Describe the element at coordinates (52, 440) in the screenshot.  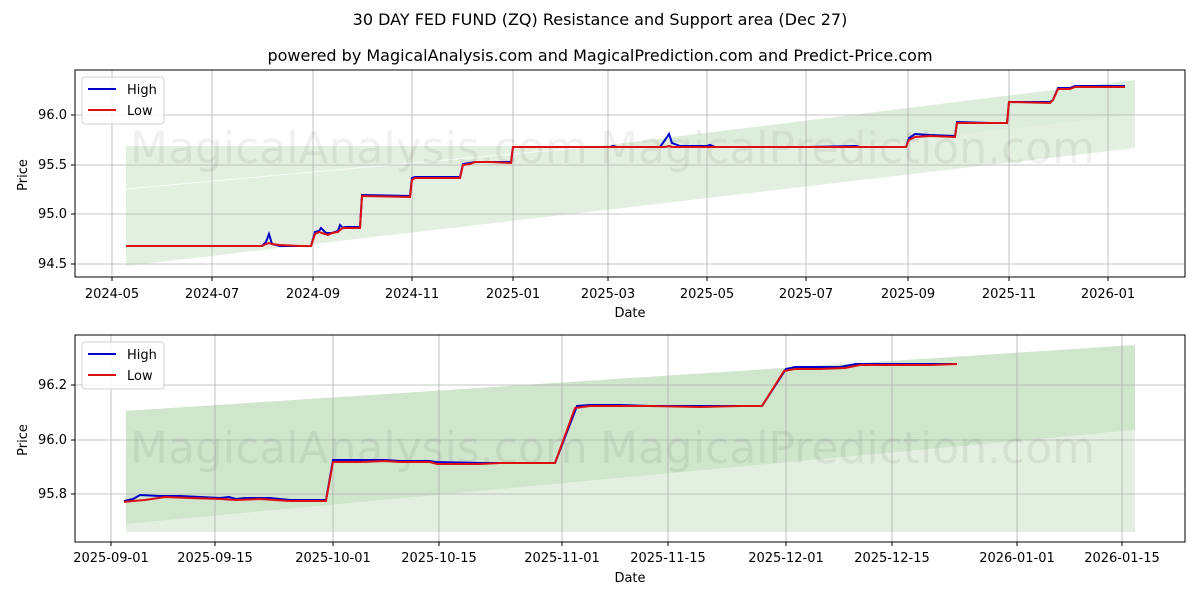
I see `bottom-y-tick-label: 96.0` at that location.